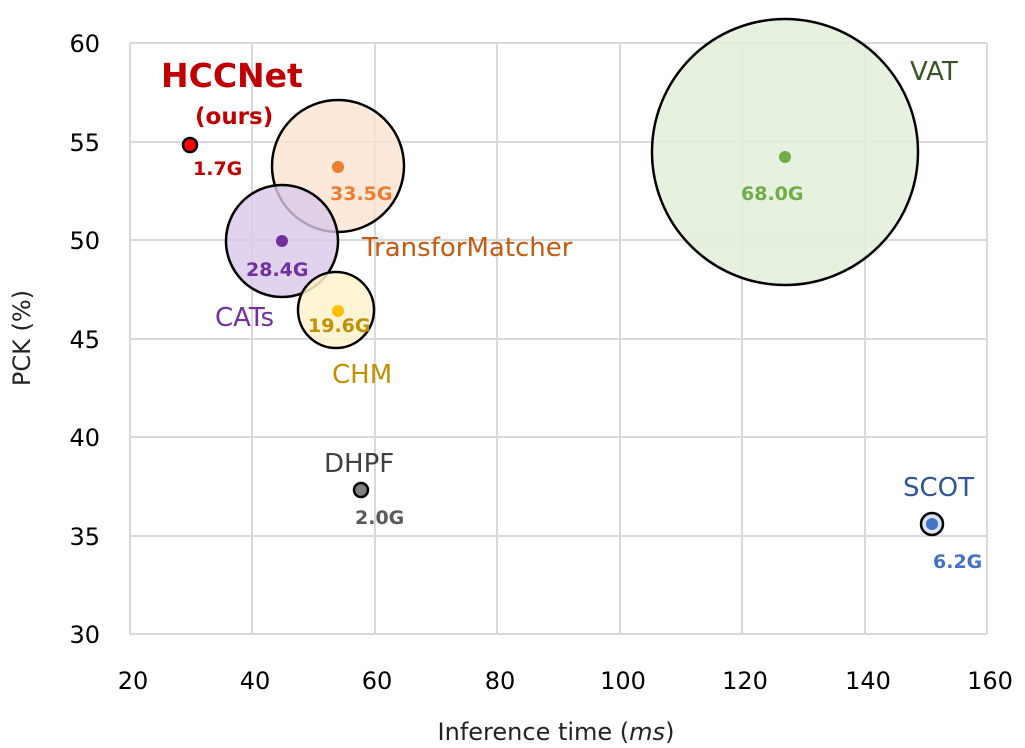 The height and width of the screenshot is (748, 1025). What do you see at coordinates (84, 44) in the screenshot?
I see `y-tick: 60` at bounding box center [84, 44].